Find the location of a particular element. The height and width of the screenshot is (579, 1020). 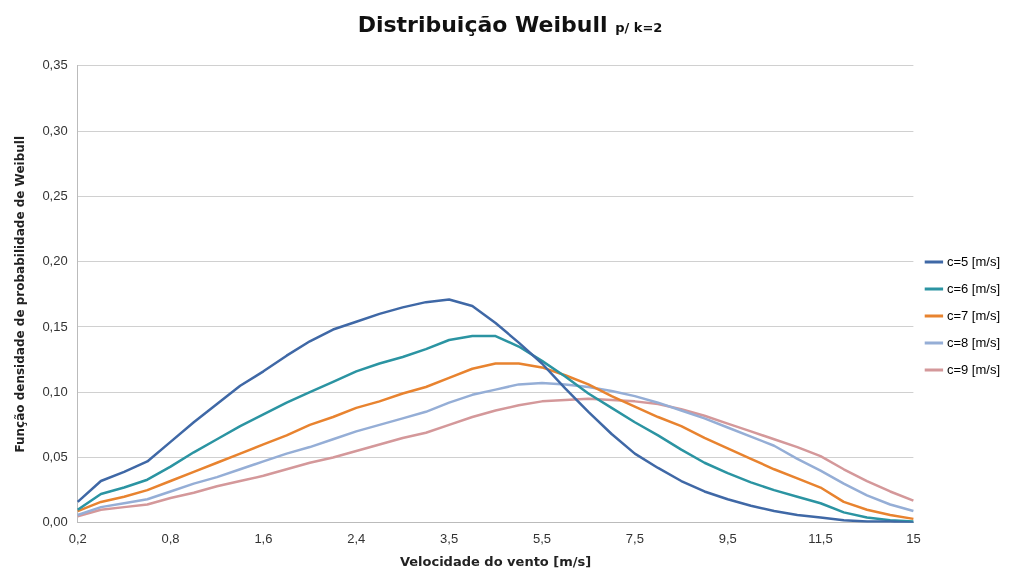

x-tick-label: 9,5 is located at coordinates (727, 539).